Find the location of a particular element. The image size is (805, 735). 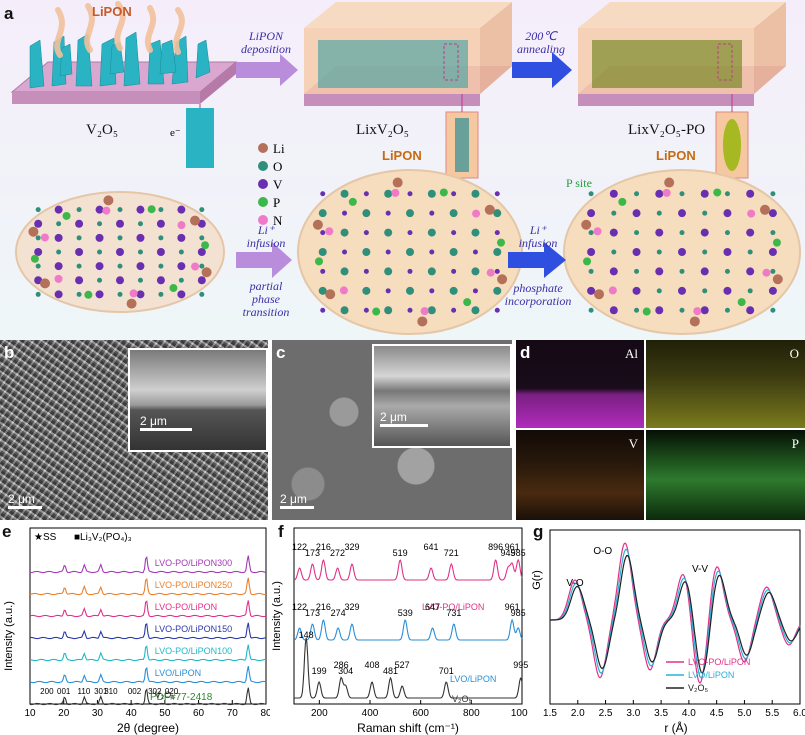

xrd-xlabel: 2θ (degree) is located at coordinates (148, 728).